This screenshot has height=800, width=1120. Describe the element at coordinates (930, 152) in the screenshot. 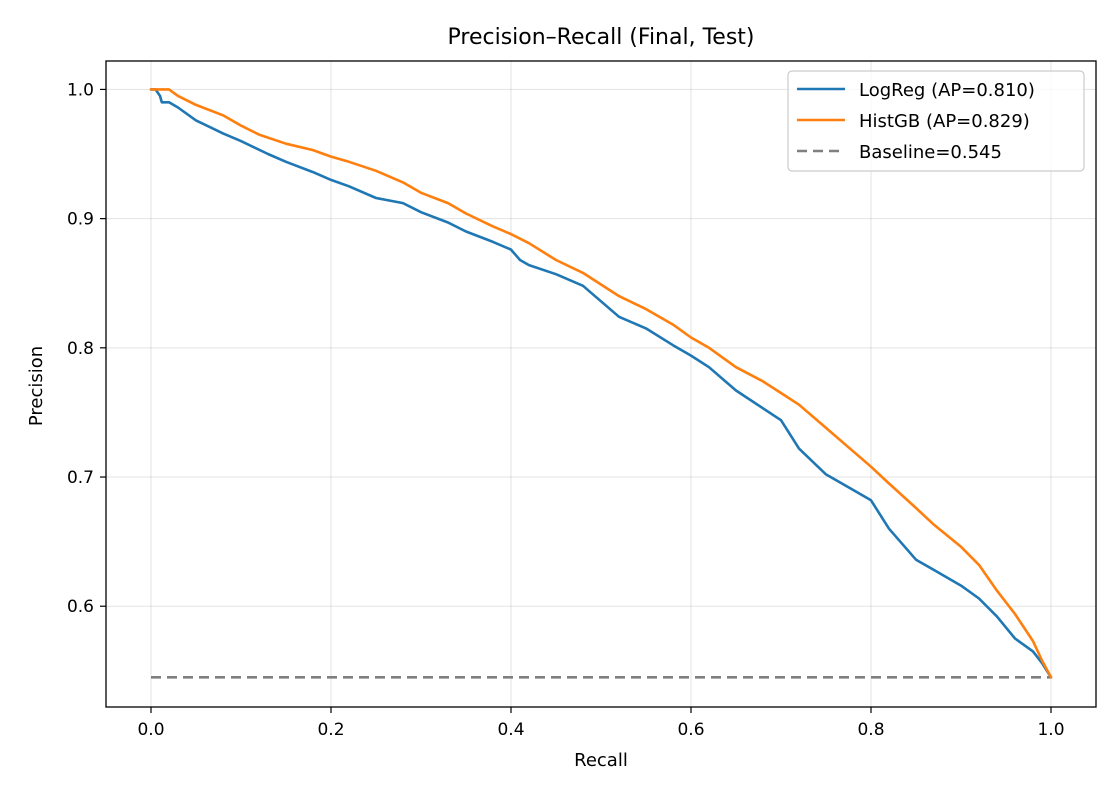

I see `legend-label: Baseline=0.545` at that location.